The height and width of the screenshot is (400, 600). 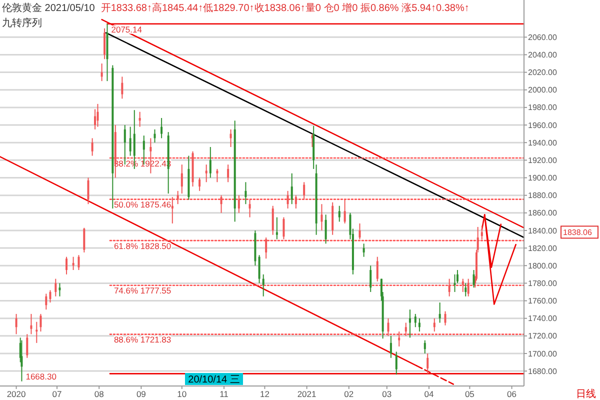 What do you see at coordinates (543, 160) in the screenshot?
I see `y-tick-label: 1920.00` at bounding box center [543, 160].